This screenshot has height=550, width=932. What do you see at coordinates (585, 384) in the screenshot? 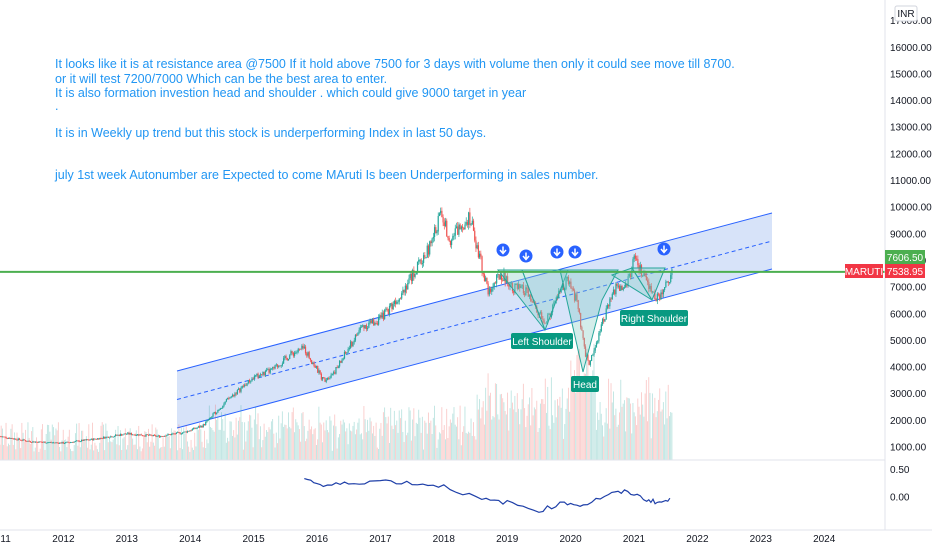
I see `head-label: Head` at bounding box center [585, 384].